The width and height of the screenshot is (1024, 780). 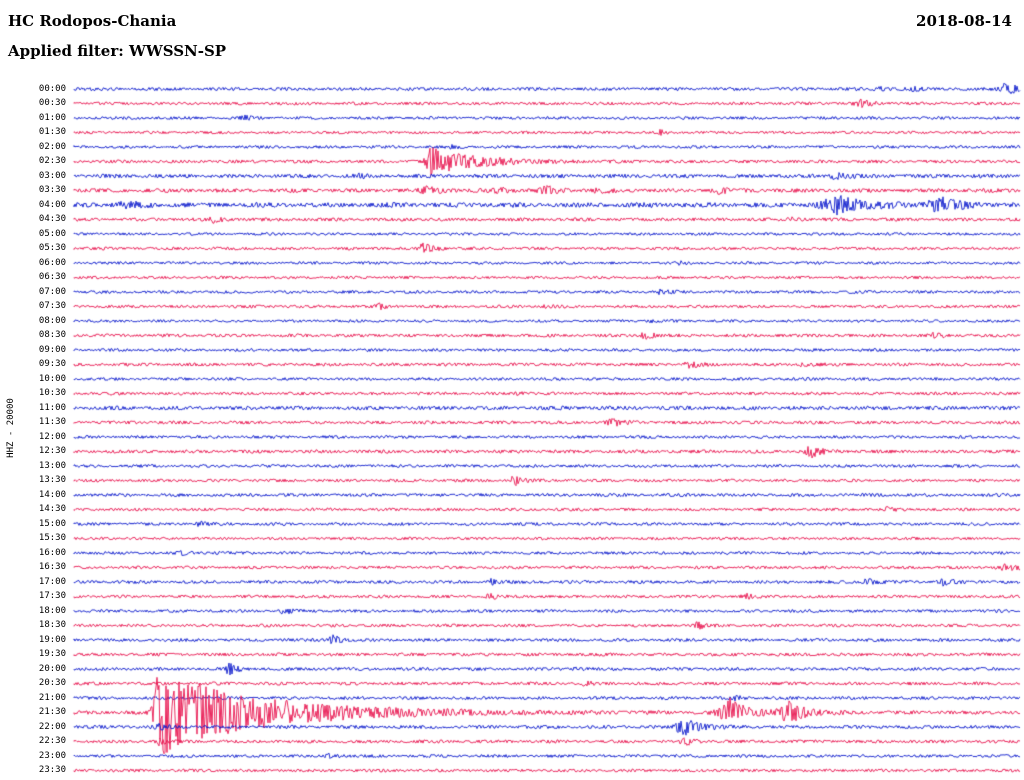 What do you see at coordinates (52, 364) in the screenshot?
I see `row-time-label: 09:30` at bounding box center [52, 364].